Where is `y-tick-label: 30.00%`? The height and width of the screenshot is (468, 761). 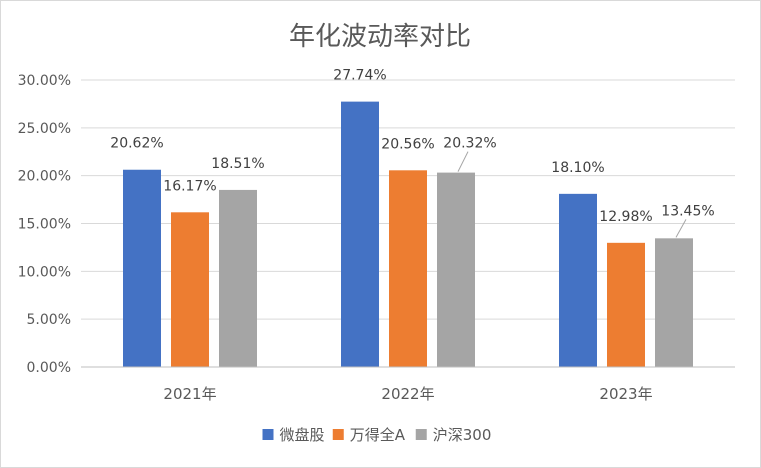
y-tick-label: 30.00% is located at coordinates (44, 81).